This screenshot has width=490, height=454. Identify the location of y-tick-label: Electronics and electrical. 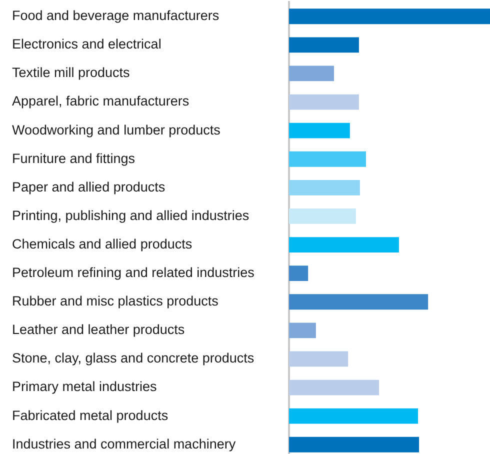
(87, 44).